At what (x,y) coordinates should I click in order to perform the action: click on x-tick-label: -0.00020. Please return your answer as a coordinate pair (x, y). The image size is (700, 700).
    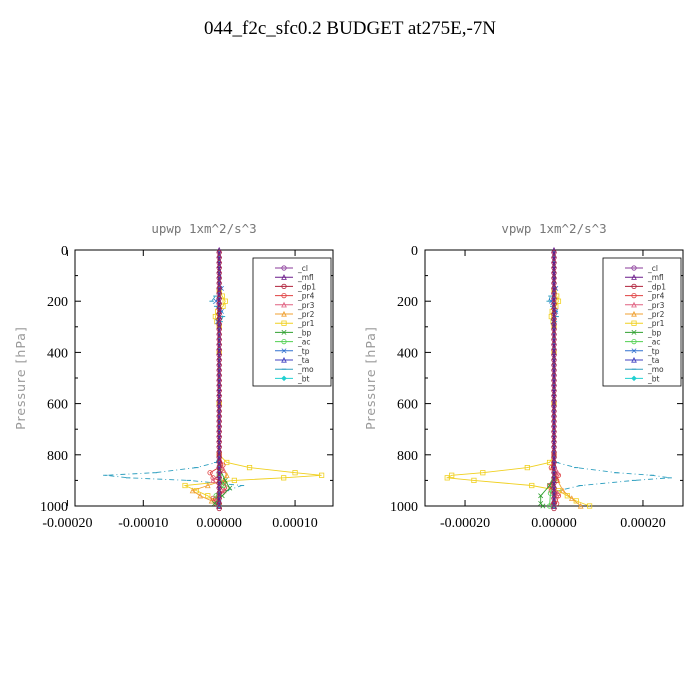
    Looking at the image, I should click on (67, 523).